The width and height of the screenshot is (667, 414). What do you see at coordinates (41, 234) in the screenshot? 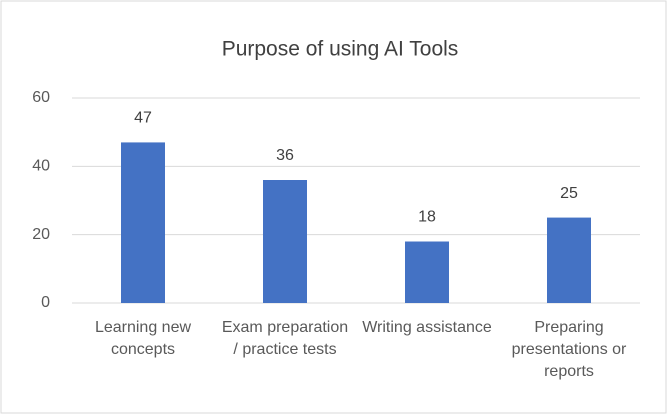
I see `y-tick-label: 20` at bounding box center [41, 234].